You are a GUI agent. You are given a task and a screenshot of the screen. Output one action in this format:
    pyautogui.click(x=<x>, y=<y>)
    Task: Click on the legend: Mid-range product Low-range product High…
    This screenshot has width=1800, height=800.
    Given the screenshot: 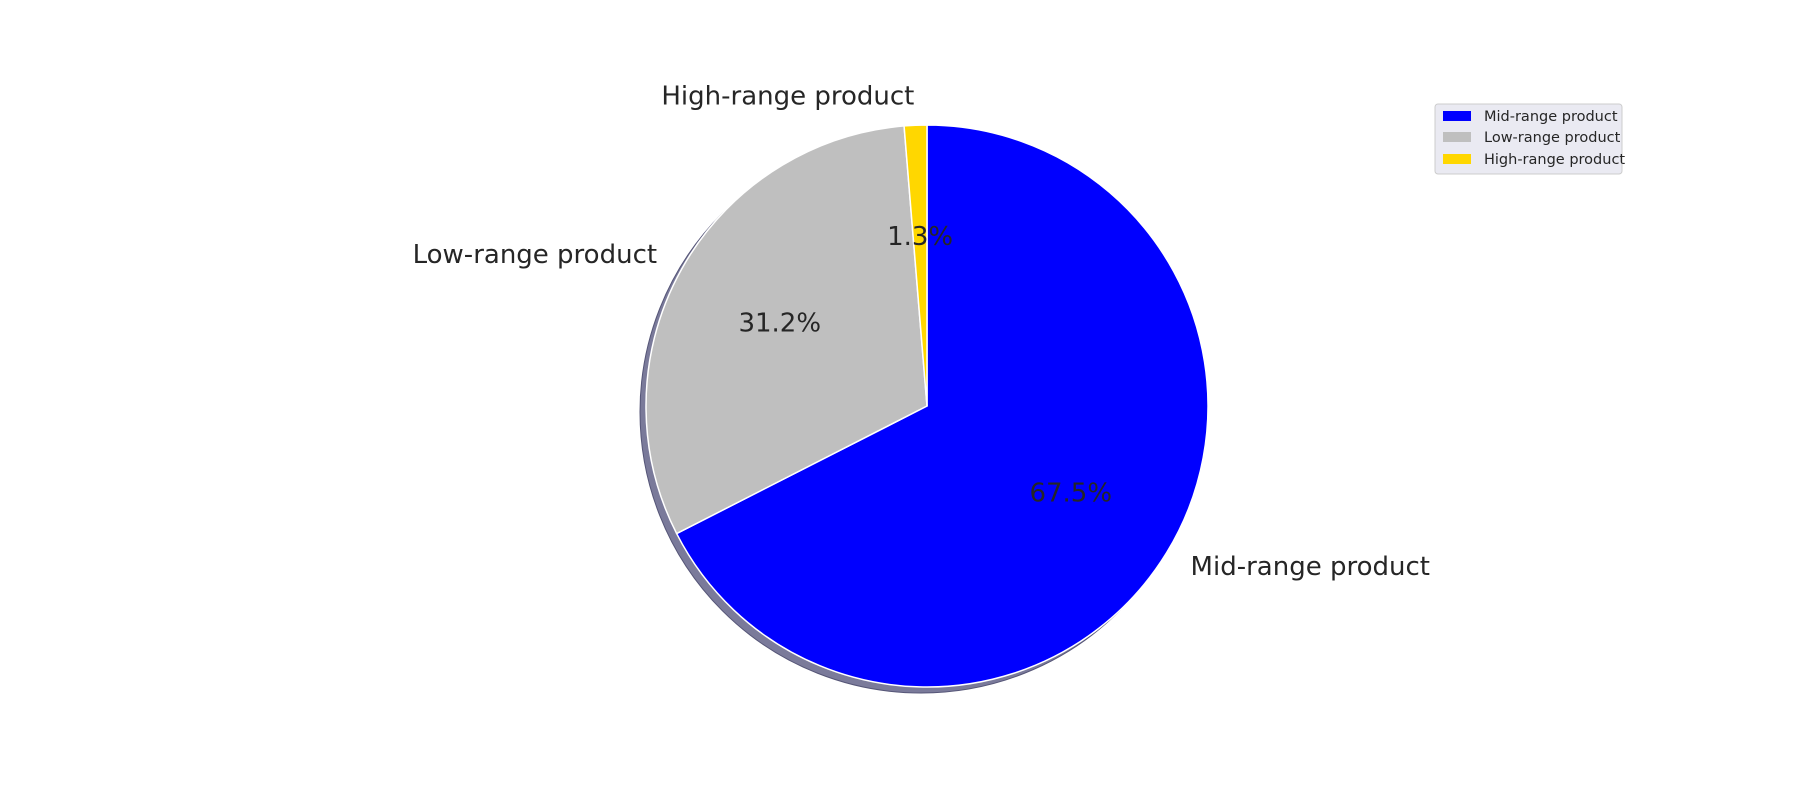 What is the action you would take?
    pyautogui.click(x=1529, y=139)
    